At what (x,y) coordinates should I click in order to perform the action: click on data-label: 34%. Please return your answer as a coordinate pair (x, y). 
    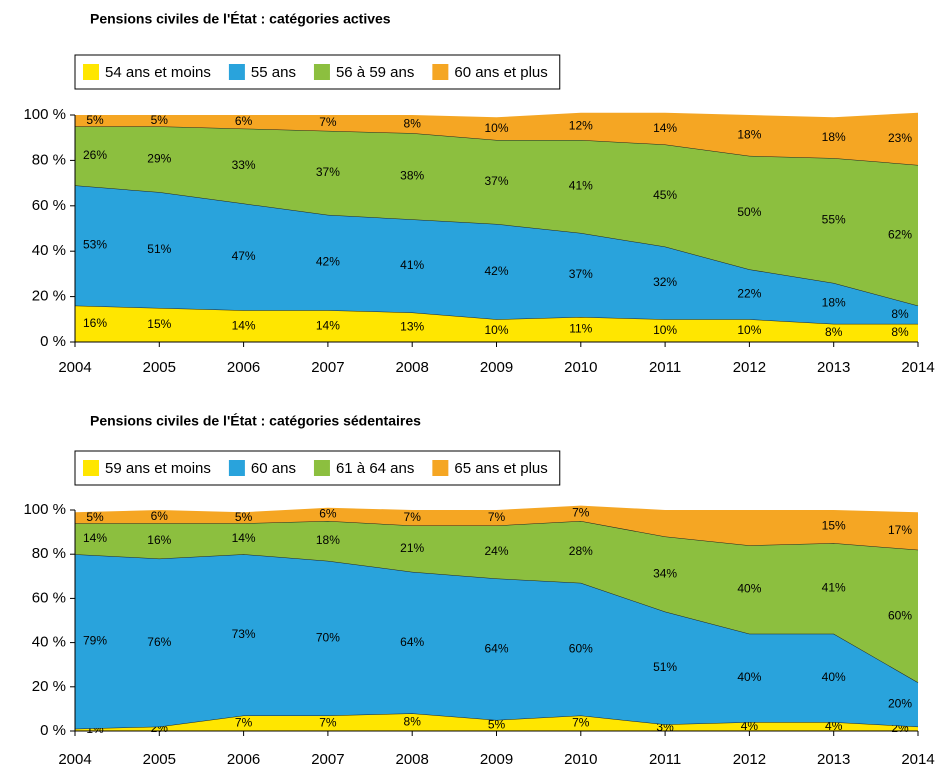
    Looking at the image, I should click on (665, 573).